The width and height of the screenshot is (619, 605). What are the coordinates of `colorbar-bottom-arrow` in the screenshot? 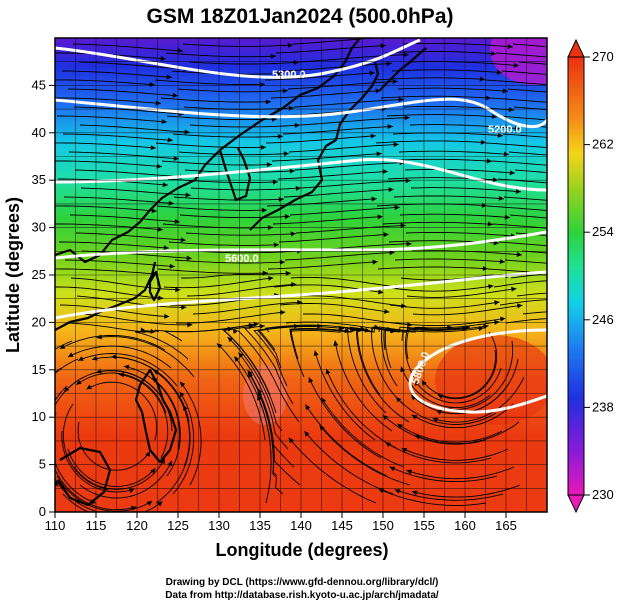 It's located at (576, 504).